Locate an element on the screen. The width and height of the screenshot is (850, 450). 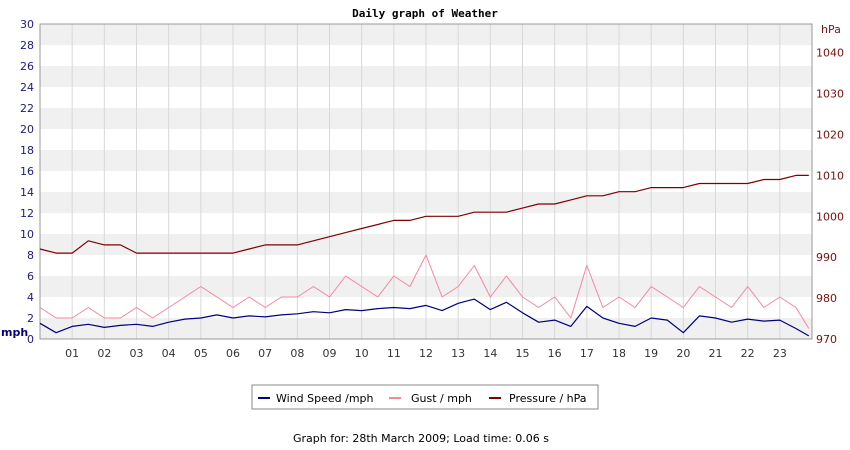
x-tick-label: 11 is located at coordinates (394, 353).